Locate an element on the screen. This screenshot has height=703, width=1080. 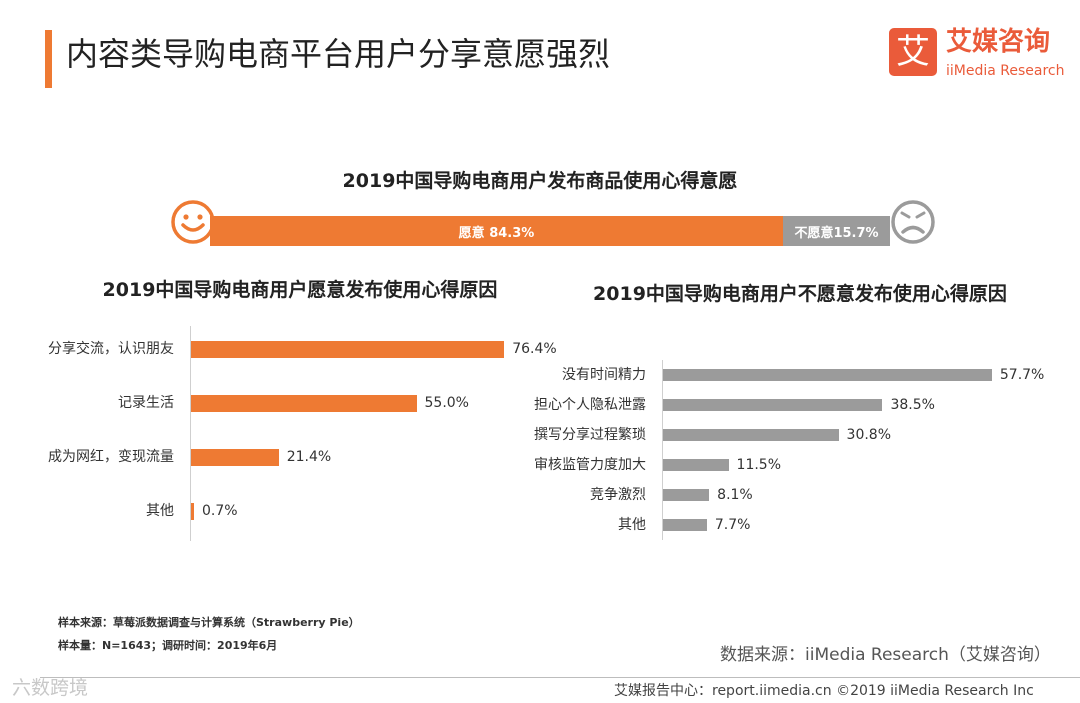
willing-reason-category-label: 其他 is located at coordinates (160, 511).